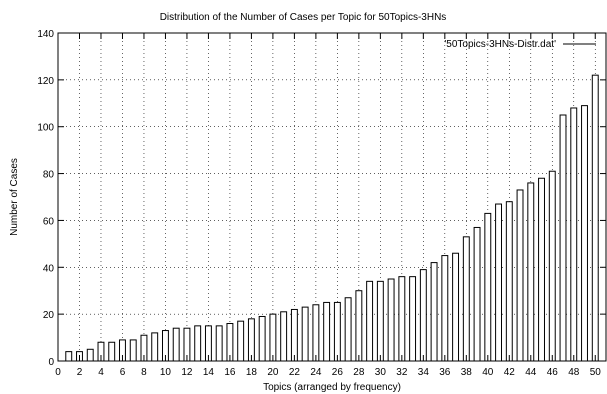  I want to click on x-tick-label: 22, so click(295, 372).